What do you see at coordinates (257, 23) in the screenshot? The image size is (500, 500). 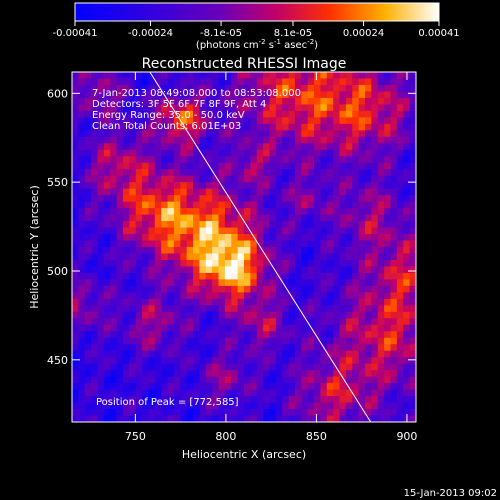 I see `colorbar-ticks` at bounding box center [257, 23].